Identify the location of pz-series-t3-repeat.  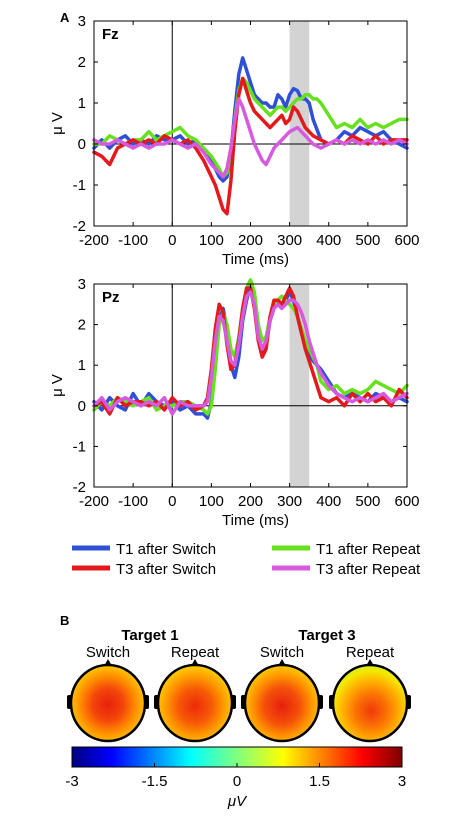
(250, 353).